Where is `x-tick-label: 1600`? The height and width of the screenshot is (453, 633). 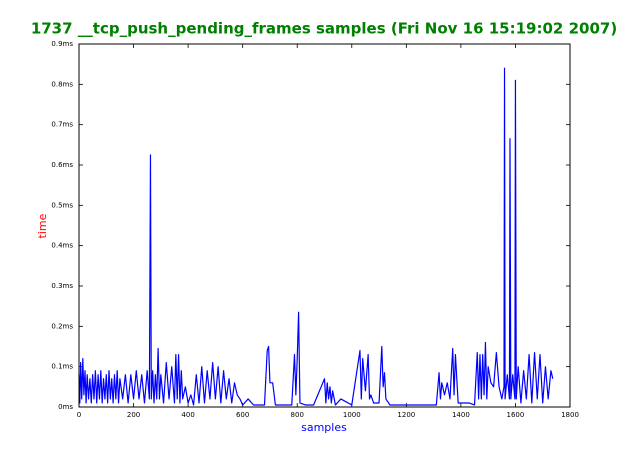 x-tick-label: 1600 is located at coordinates (516, 415).